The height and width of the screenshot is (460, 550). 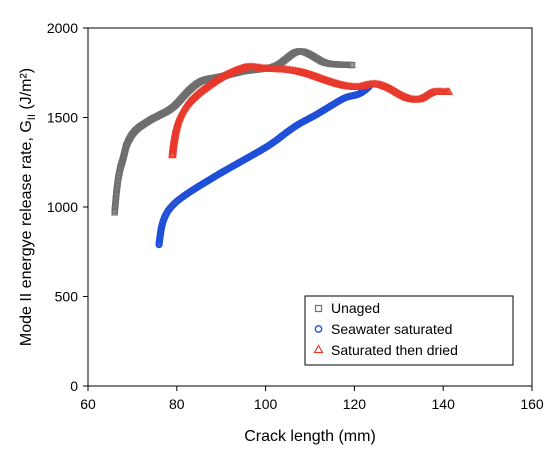 What do you see at coordinates (26, 91) in the screenshot?
I see `y-axis-title-unit: (J/m²)` at bounding box center [26, 91].